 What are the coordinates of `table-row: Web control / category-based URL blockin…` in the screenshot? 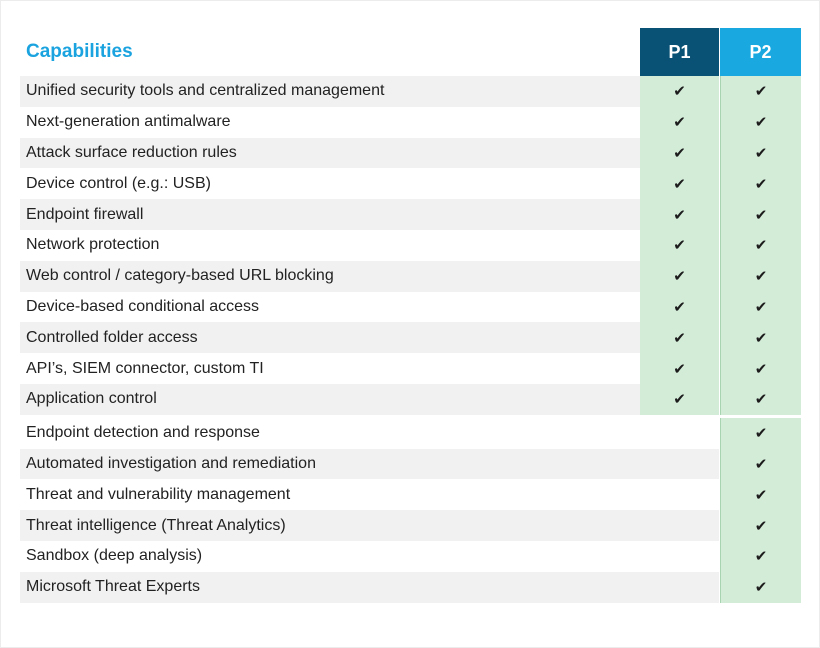 It's located at (410, 276).